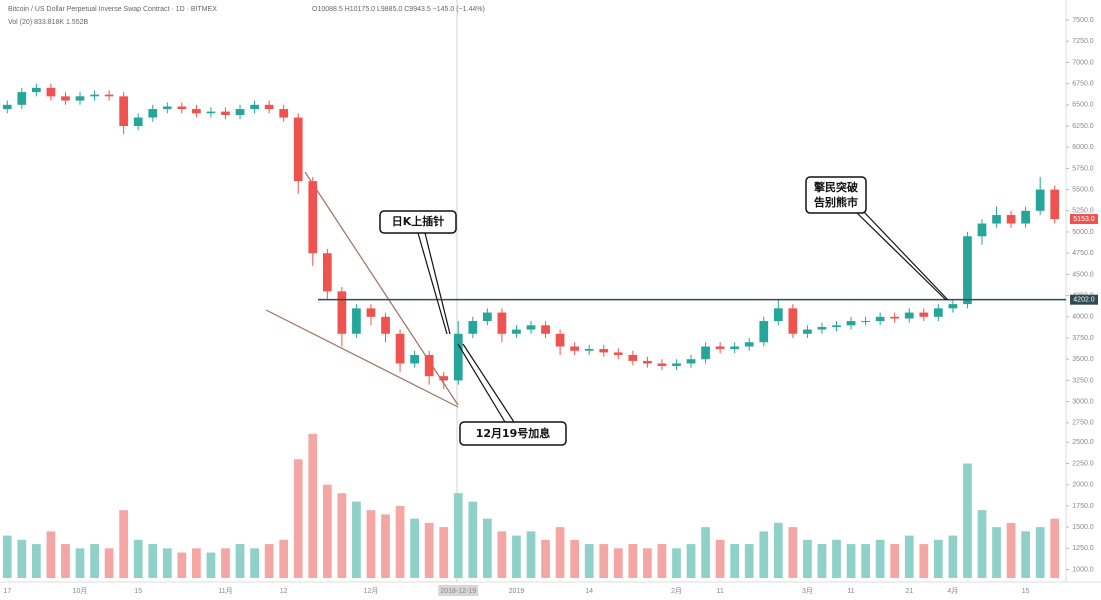  I want to click on x-tick-label: 17, so click(7, 591).